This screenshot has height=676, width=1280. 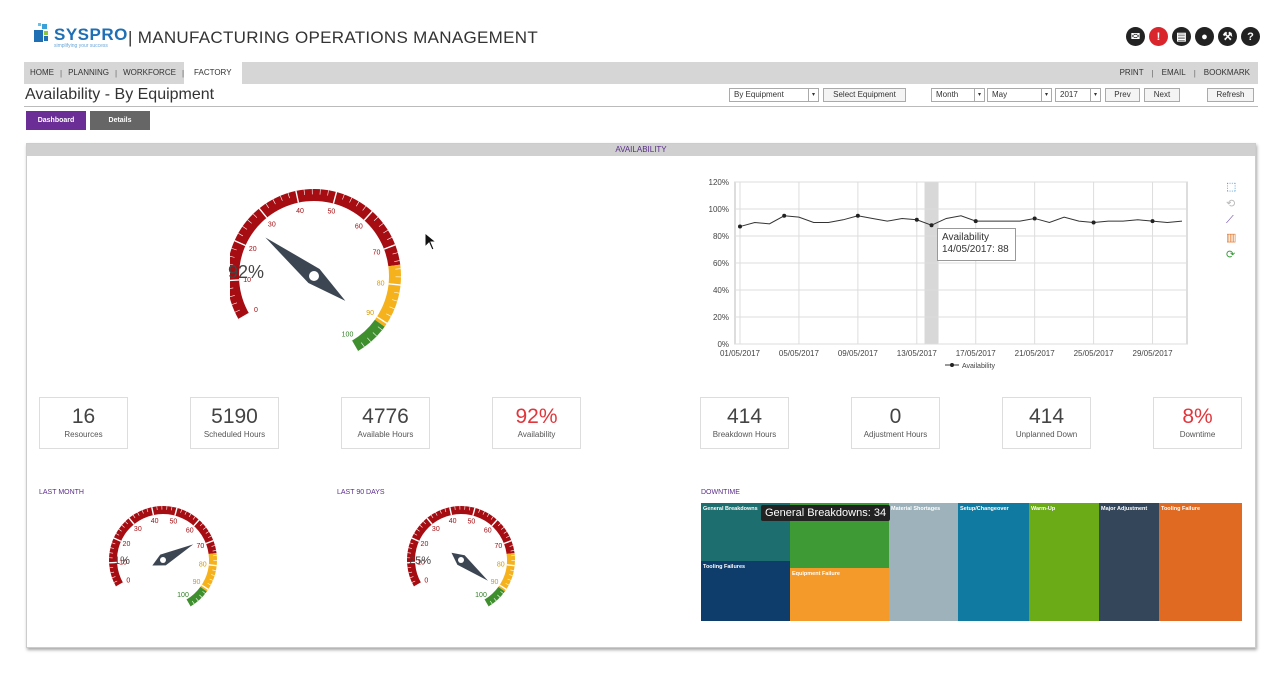 What do you see at coordinates (1095, 95) in the screenshot?
I see `chevron-down-icon: ▾` at bounding box center [1095, 95].